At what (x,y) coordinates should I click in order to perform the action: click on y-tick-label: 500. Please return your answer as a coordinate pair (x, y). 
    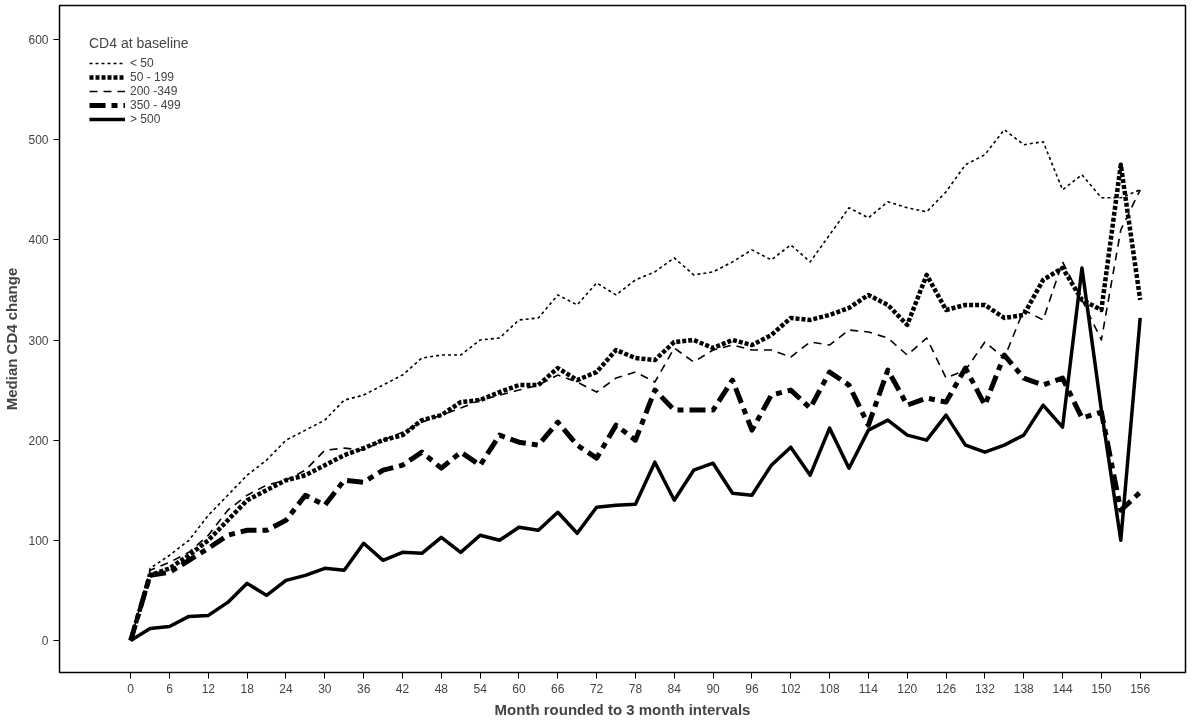
    Looking at the image, I should click on (38, 140).